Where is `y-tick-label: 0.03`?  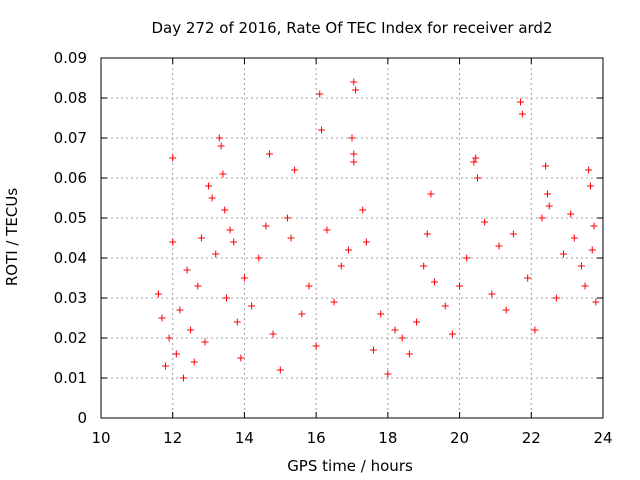
y-tick-label: 0.03 is located at coordinates (70, 298).